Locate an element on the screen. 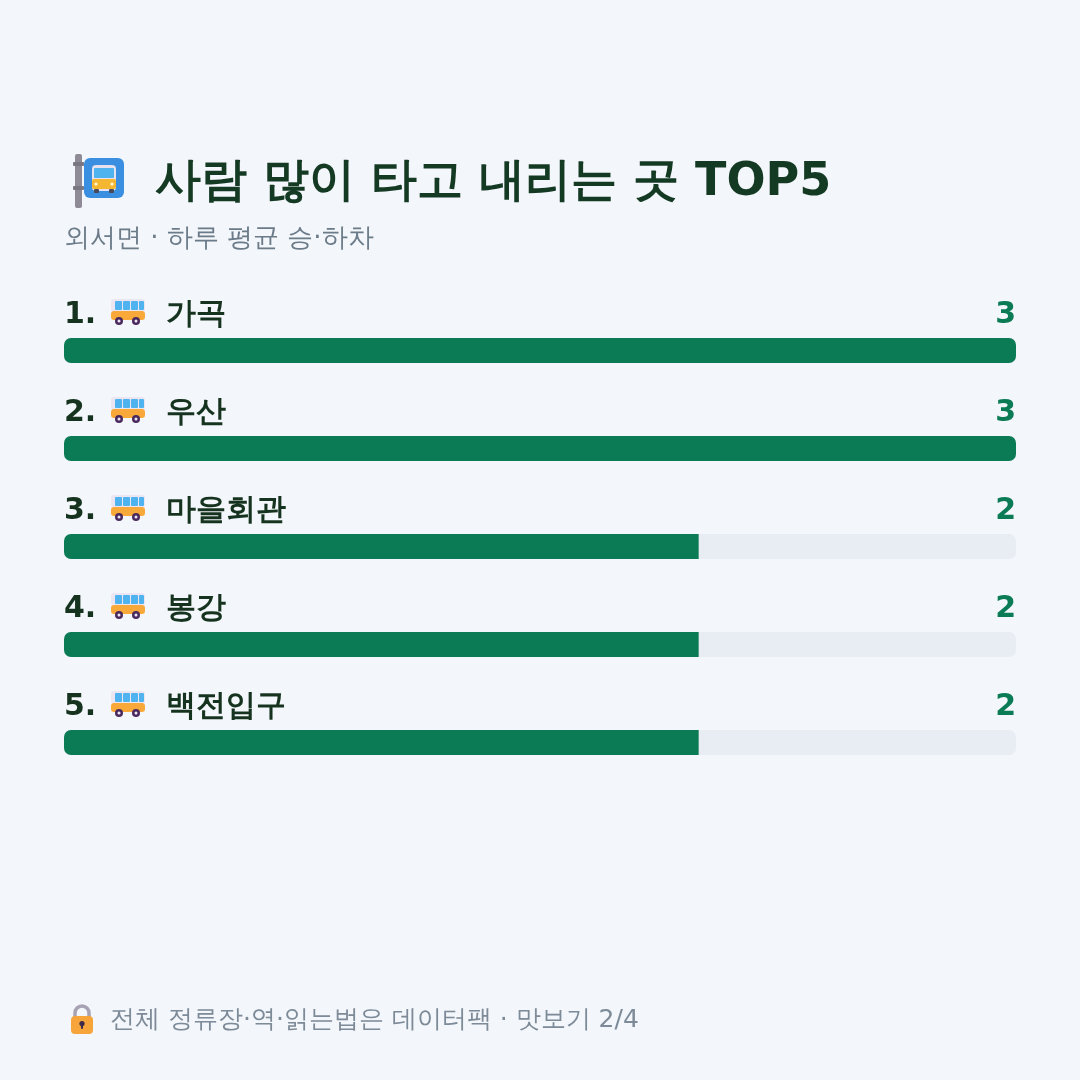 The width and height of the screenshot is (1080, 1080). chart-subtitle: 외서면 · 하루 평균 승·하차 is located at coordinates (219, 237).